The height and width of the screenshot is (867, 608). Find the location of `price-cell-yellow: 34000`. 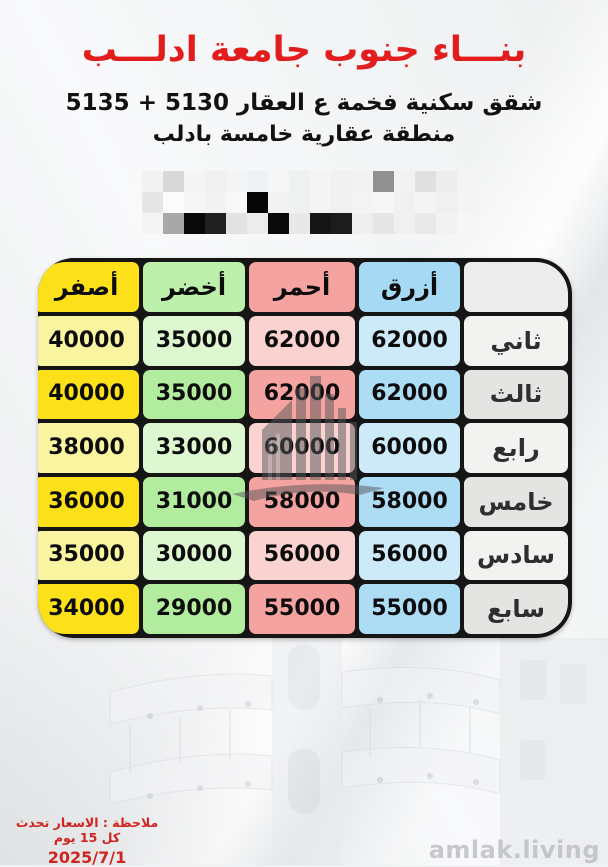

price-cell-yellow: 34000 is located at coordinates (88, 609).